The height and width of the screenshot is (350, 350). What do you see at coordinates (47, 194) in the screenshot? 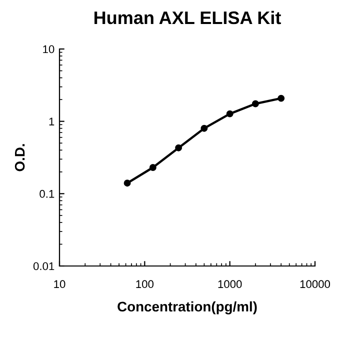
I see `y-tick-label: 0.1` at bounding box center [47, 194].